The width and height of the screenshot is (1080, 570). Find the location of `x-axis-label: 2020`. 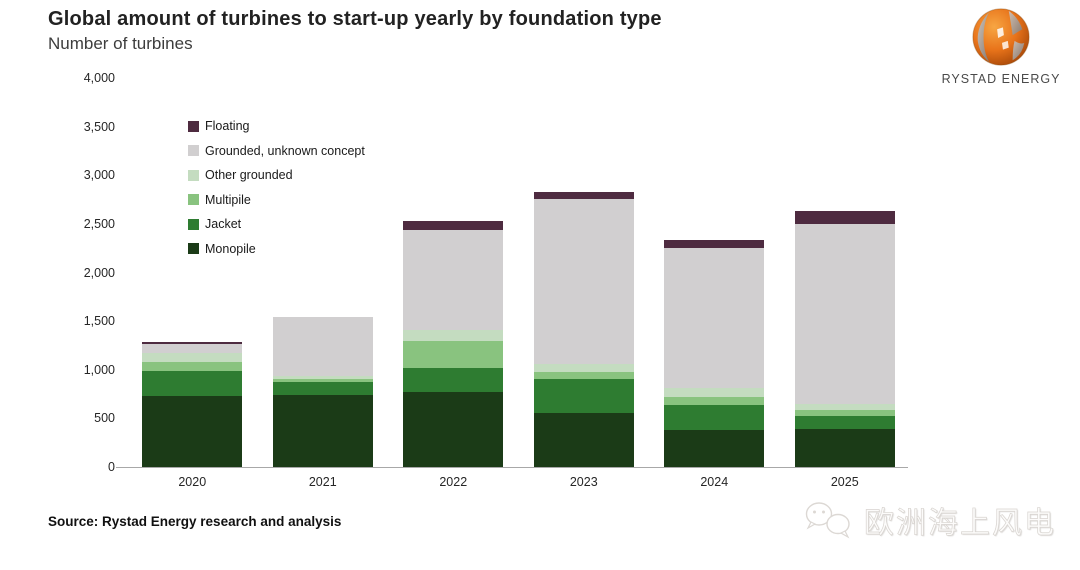

x-axis-label: 2020 is located at coordinates (192, 482).